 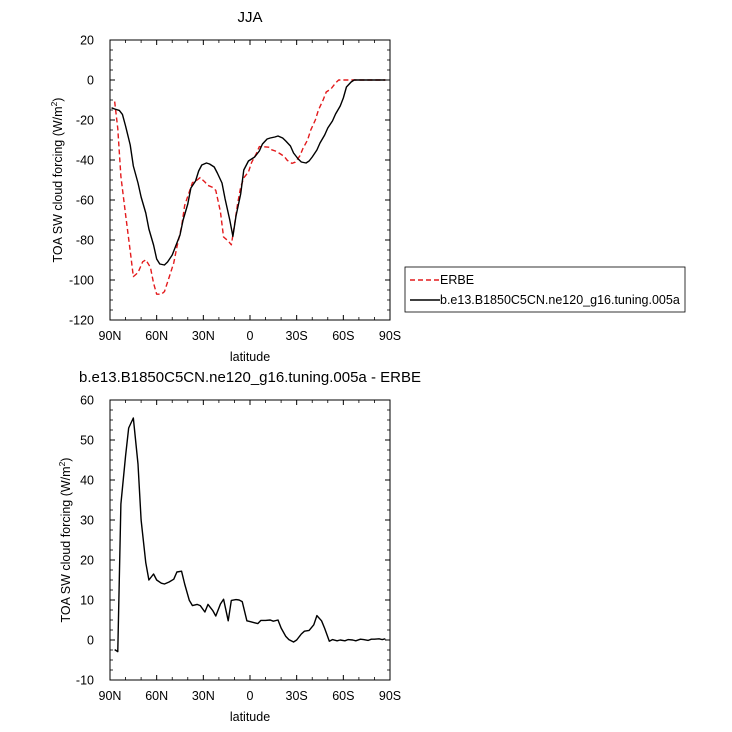 I want to click on top-x-tick-label: 60S, so click(x=343, y=336).